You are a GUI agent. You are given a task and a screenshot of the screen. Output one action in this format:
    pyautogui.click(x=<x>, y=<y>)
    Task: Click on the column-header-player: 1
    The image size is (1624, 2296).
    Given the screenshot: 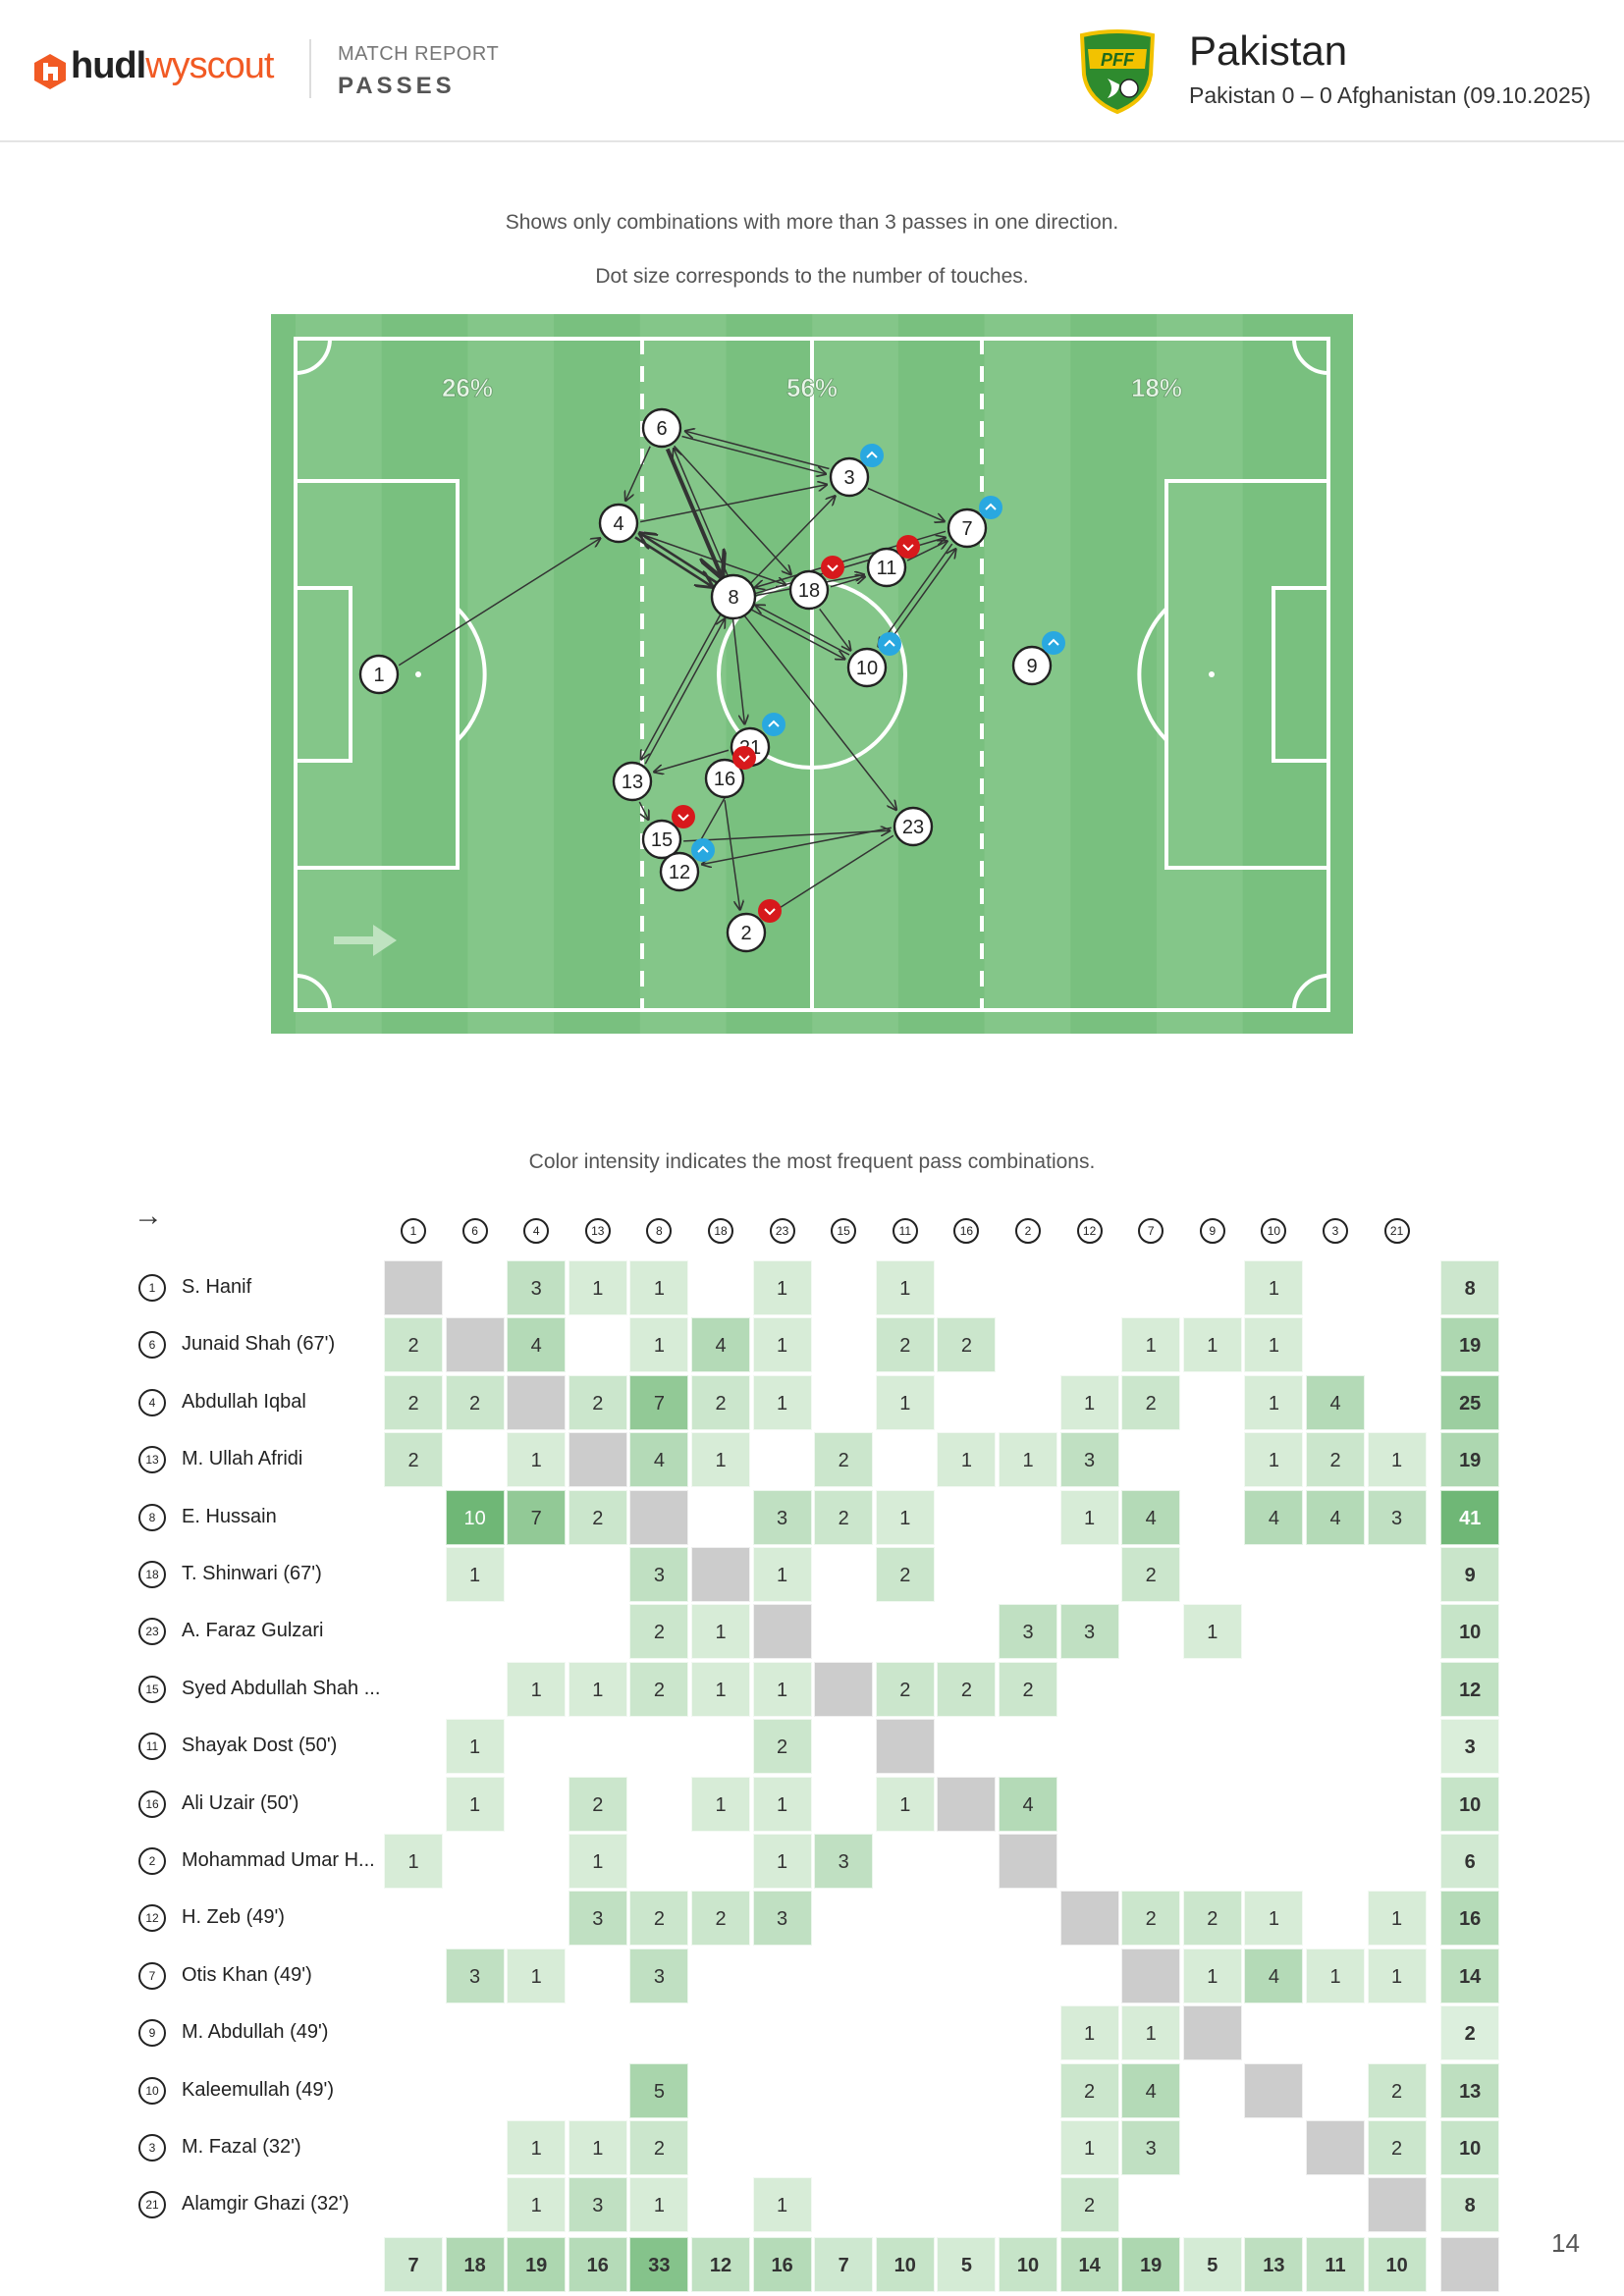 What is the action you would take?
    pyautogui.click(x=413, y=1231)
    